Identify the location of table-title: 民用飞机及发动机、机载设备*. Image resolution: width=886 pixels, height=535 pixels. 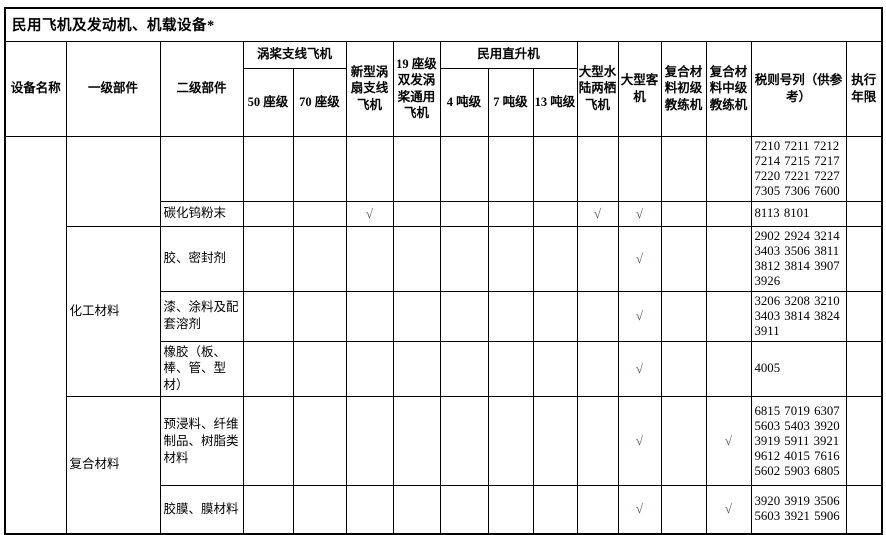
(443, 24).